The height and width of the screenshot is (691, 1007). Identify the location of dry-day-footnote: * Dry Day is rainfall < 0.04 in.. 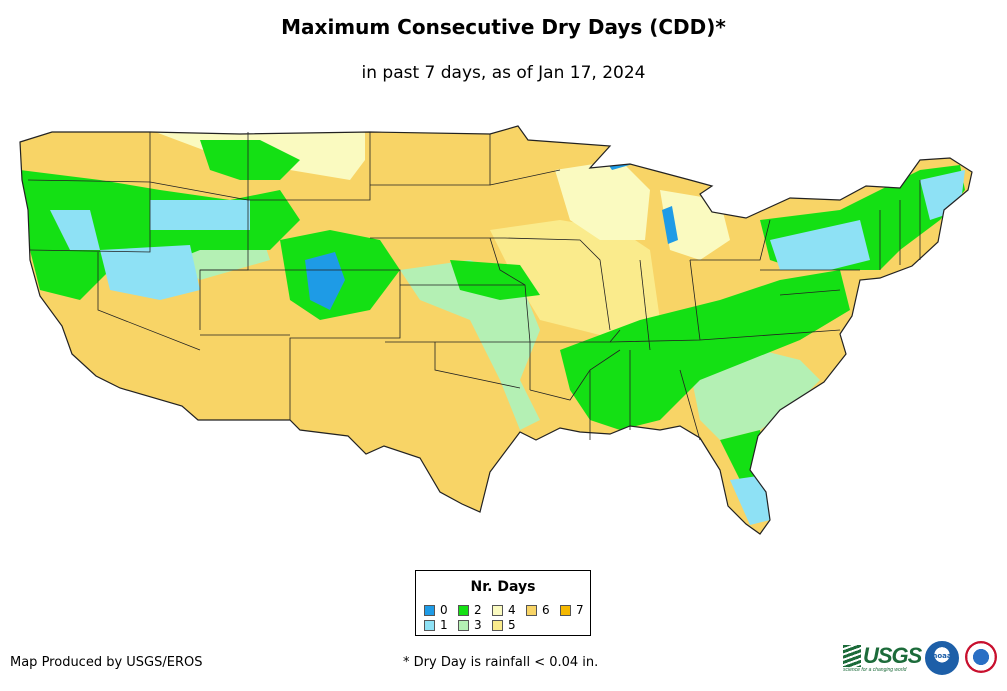
(501, 662).